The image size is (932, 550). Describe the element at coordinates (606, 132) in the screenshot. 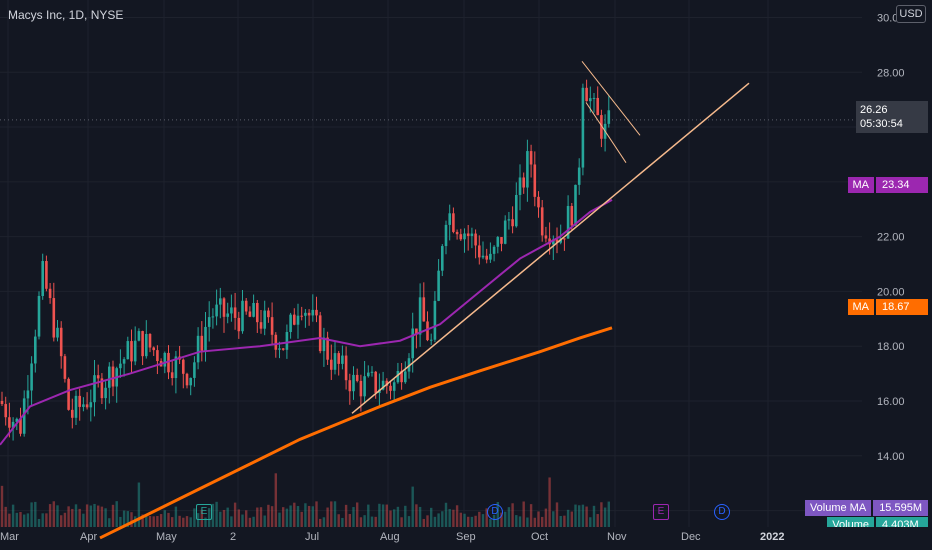

I see `flag-lower-line` at that location.